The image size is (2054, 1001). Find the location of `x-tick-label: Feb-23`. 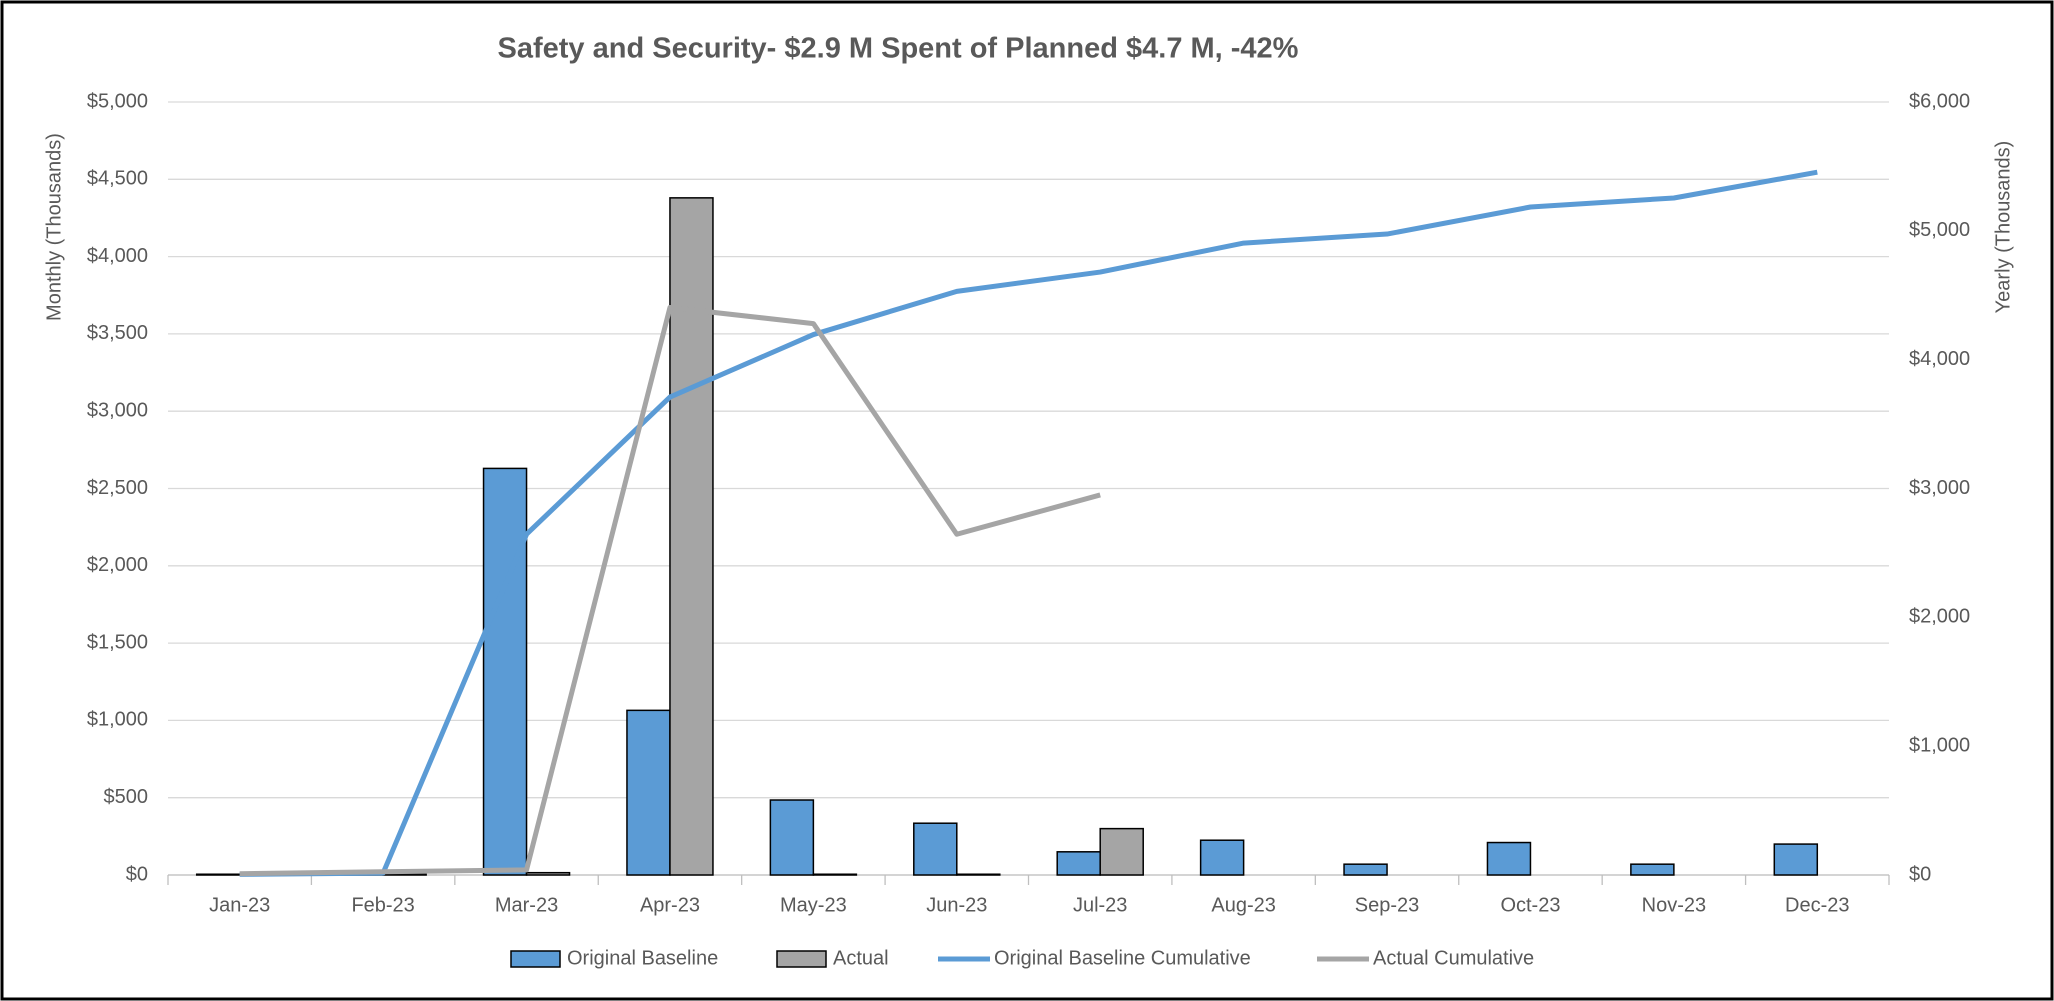

x-tick-label: Feb-23 is located at coordinates (382, 905).